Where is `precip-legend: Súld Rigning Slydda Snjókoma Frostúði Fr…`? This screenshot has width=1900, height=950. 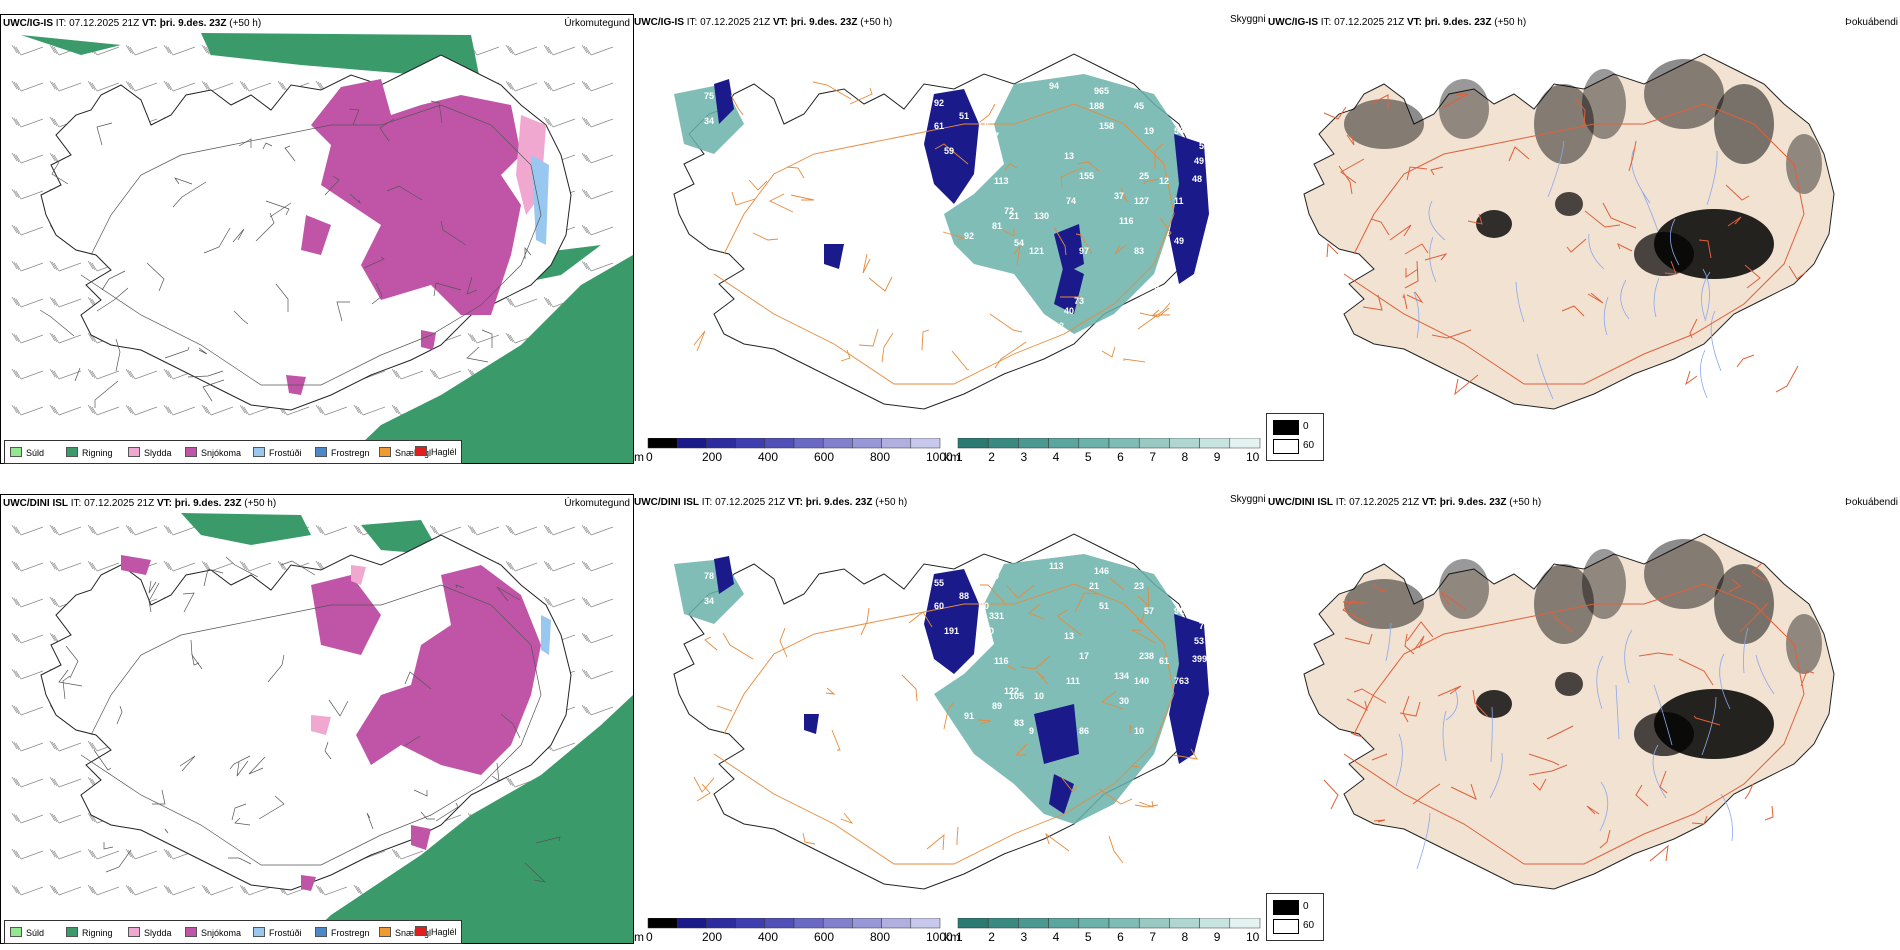 precip-legend: Súld Rigning Slydda Snjókoma Frostúði Fr… is located at coordinates (233, 452).